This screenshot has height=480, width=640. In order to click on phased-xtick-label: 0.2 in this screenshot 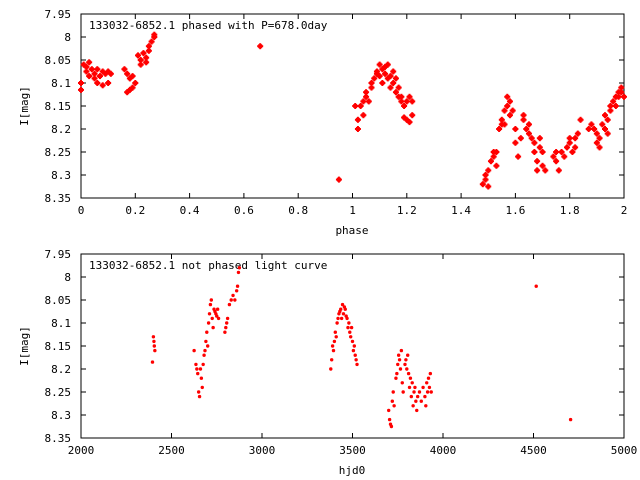, I will do `click(135, 210)`.